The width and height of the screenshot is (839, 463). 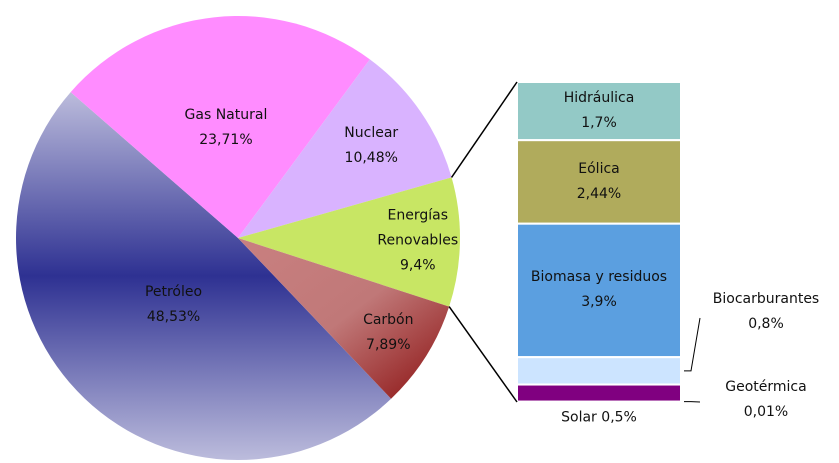 I want to click on bar-value: 2,44%, so click(x=599, y=193).